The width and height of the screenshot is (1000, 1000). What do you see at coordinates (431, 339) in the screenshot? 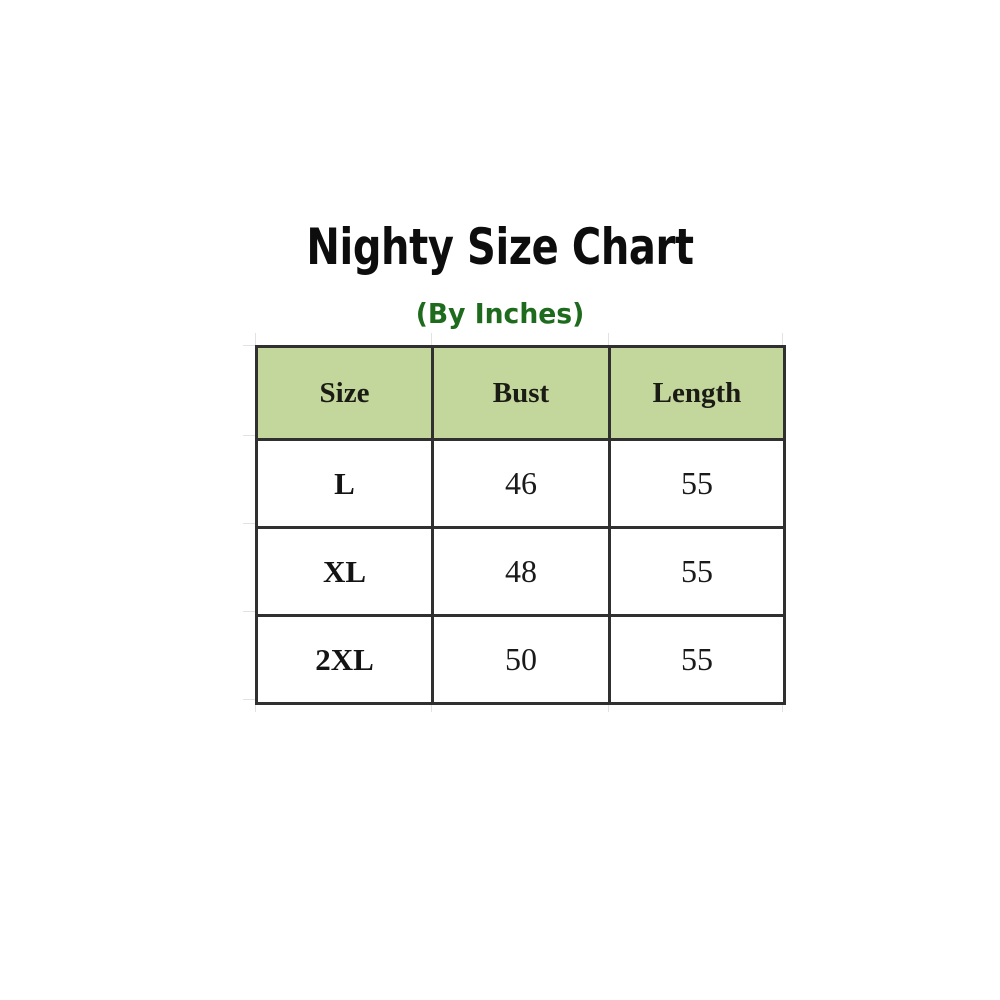
I see `gridline-stub-col1-top` at bounding box center [431, 339].